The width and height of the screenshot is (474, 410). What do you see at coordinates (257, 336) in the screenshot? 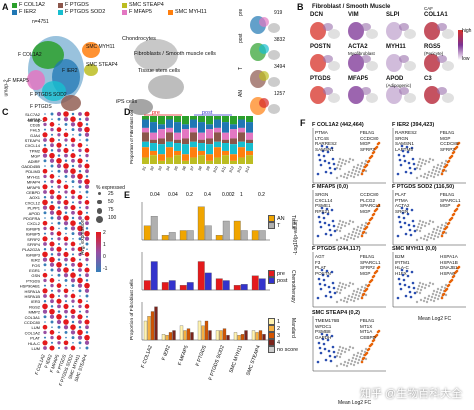
I see `bar-m2` at bounding box center [257, 336].